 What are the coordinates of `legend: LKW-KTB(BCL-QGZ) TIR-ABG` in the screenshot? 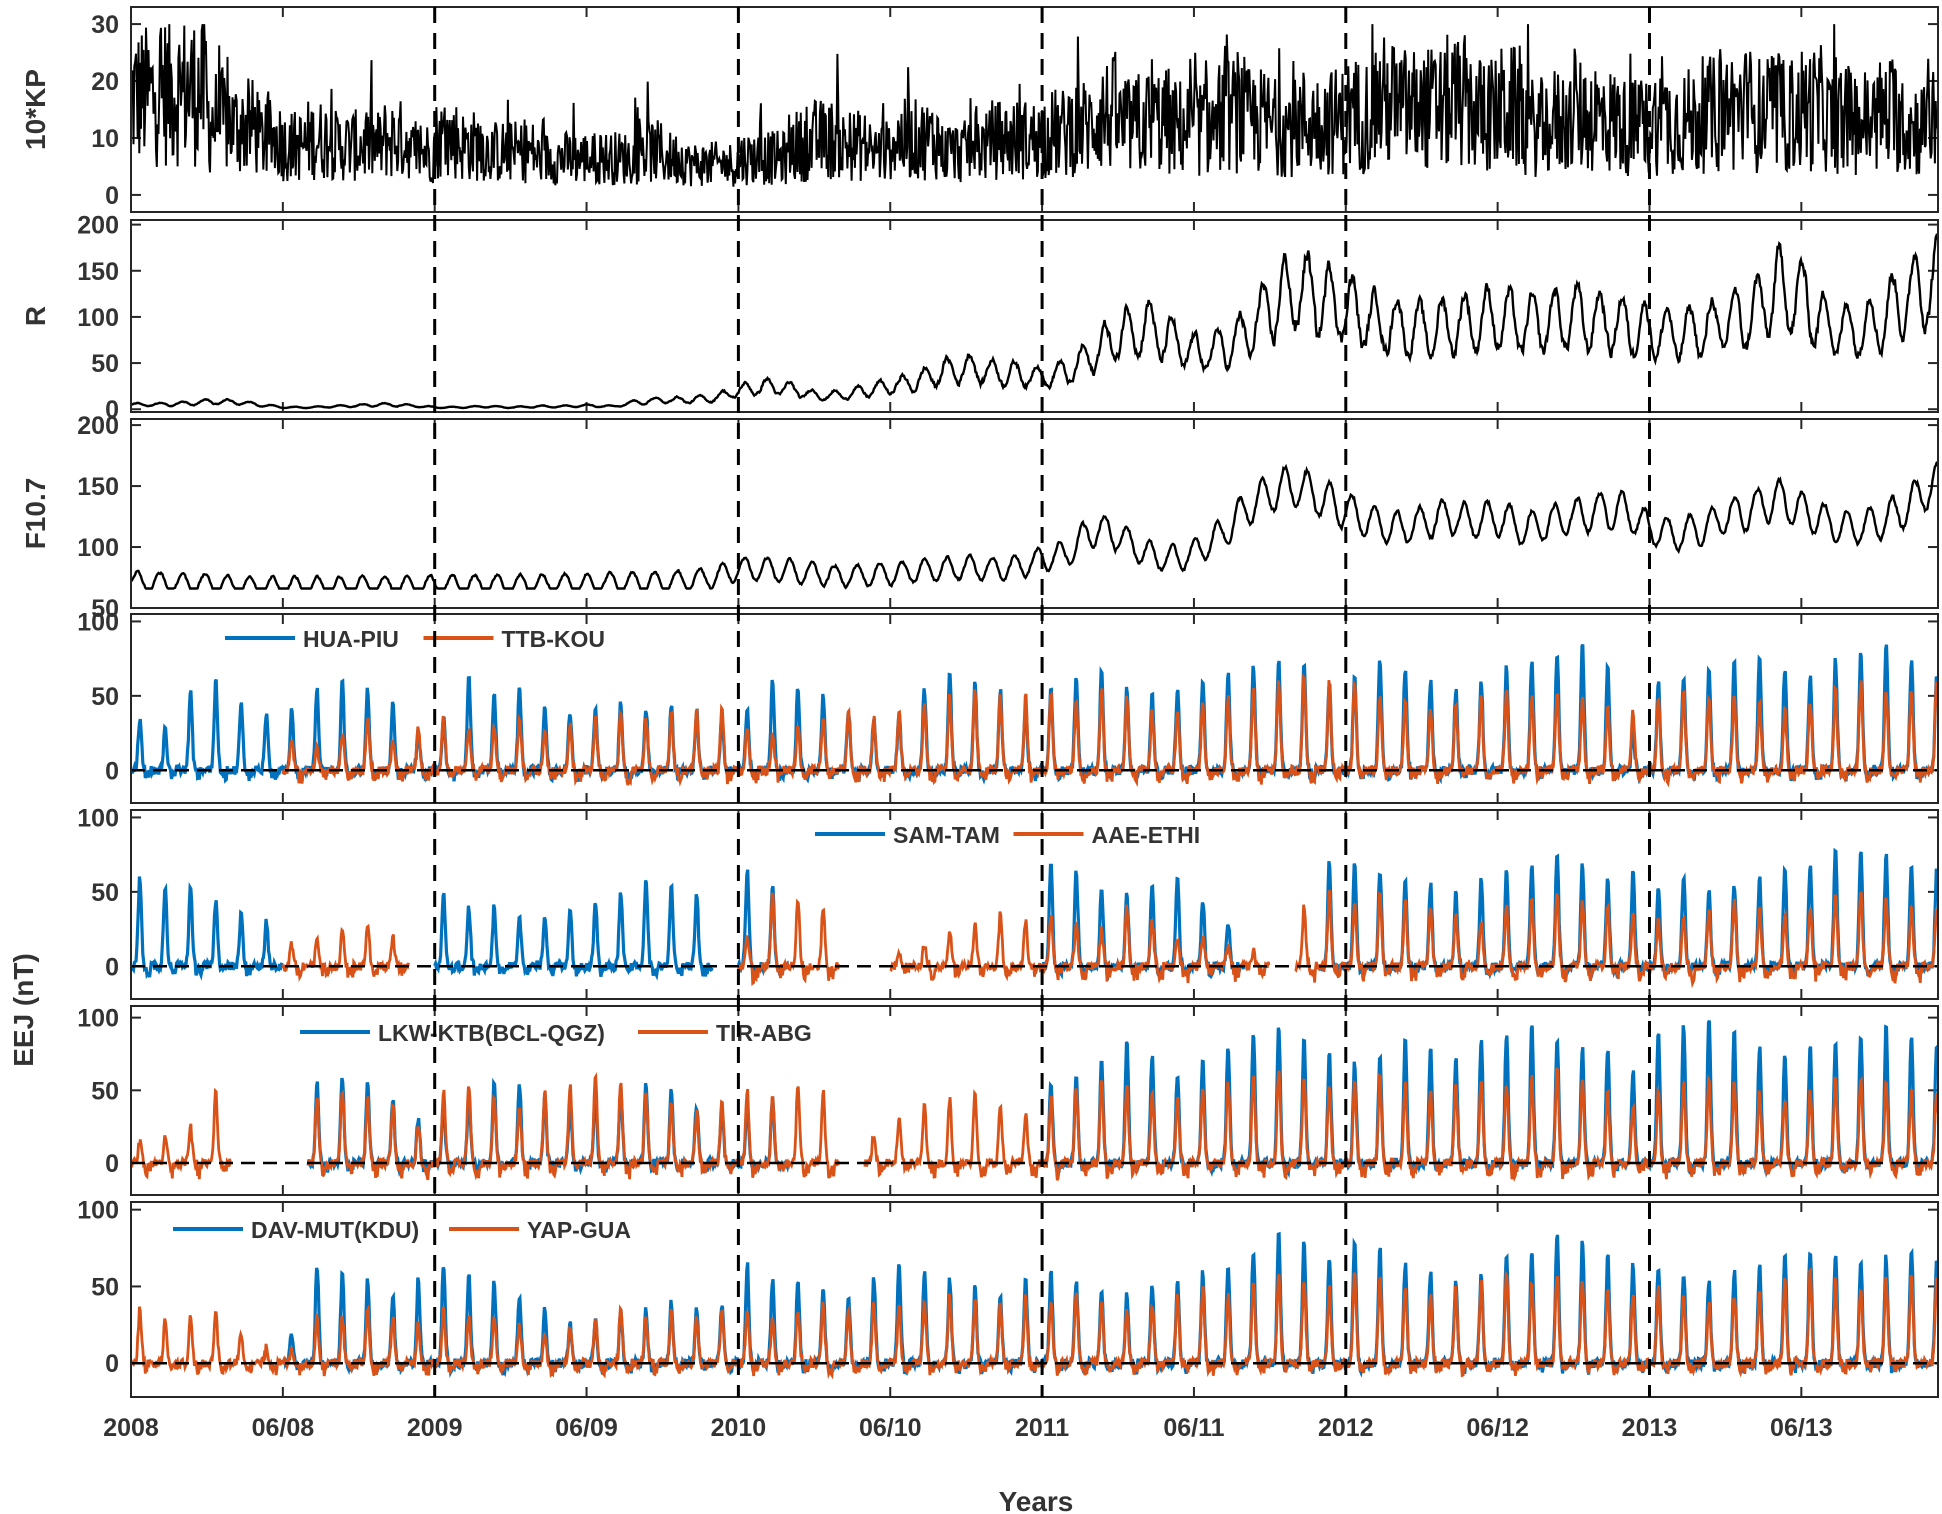 It's located at (556, 1033).